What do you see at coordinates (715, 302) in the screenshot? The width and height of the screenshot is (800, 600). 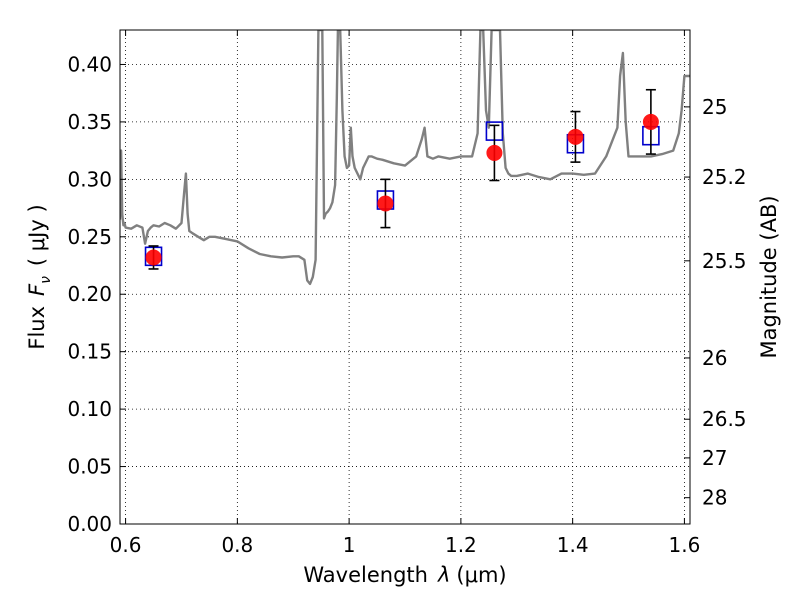 I see `magnitude-axis-ticks: 25 25.2 25.5 26 26.5 27 28` at bounding box center [715, 302].